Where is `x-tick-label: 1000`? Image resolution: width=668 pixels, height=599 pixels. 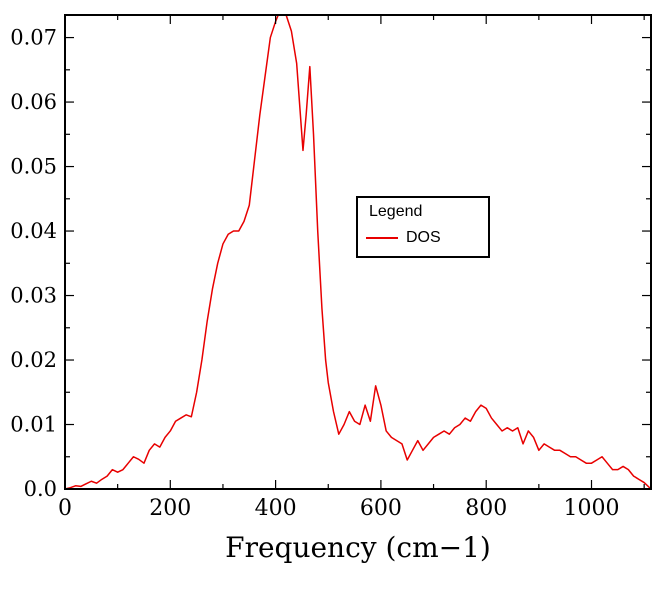
x-tick-label: 1000 is located at coordinates (592, 508).